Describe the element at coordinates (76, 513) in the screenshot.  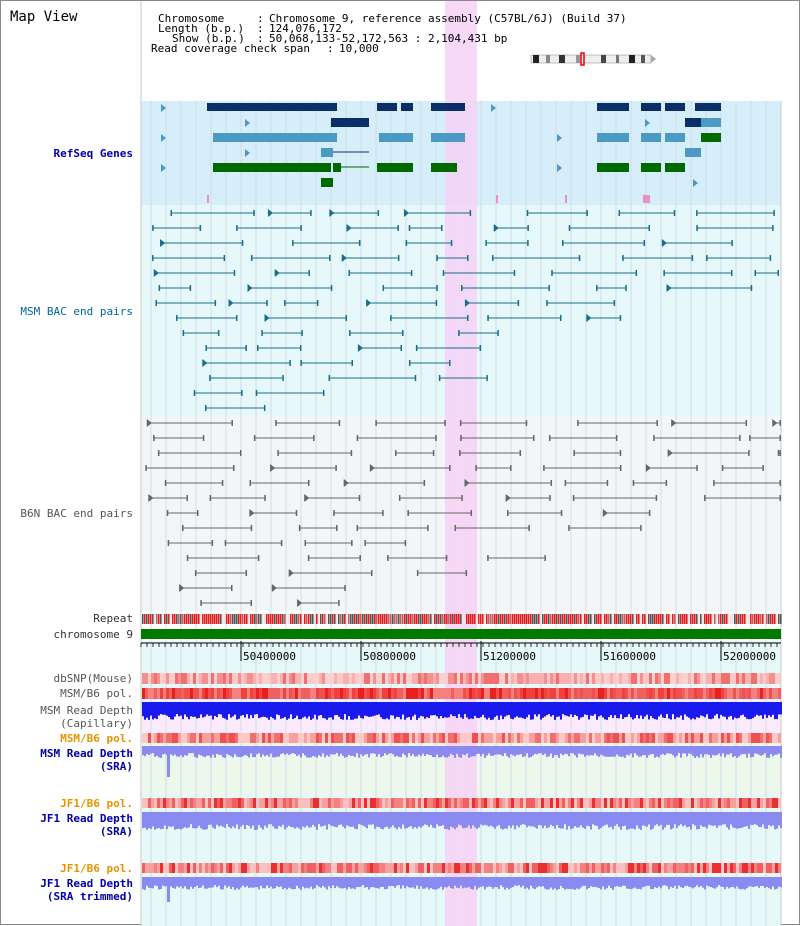
I see `track-label-b6n-bac: B6N BAC end pairs` at that location.